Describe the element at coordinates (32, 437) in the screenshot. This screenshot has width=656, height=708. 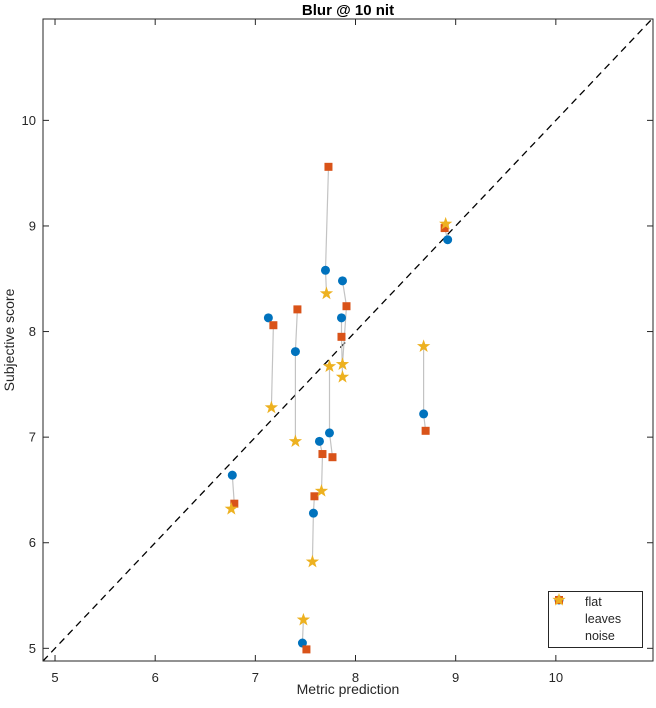
I see `y-tick-label: 7` at that location.